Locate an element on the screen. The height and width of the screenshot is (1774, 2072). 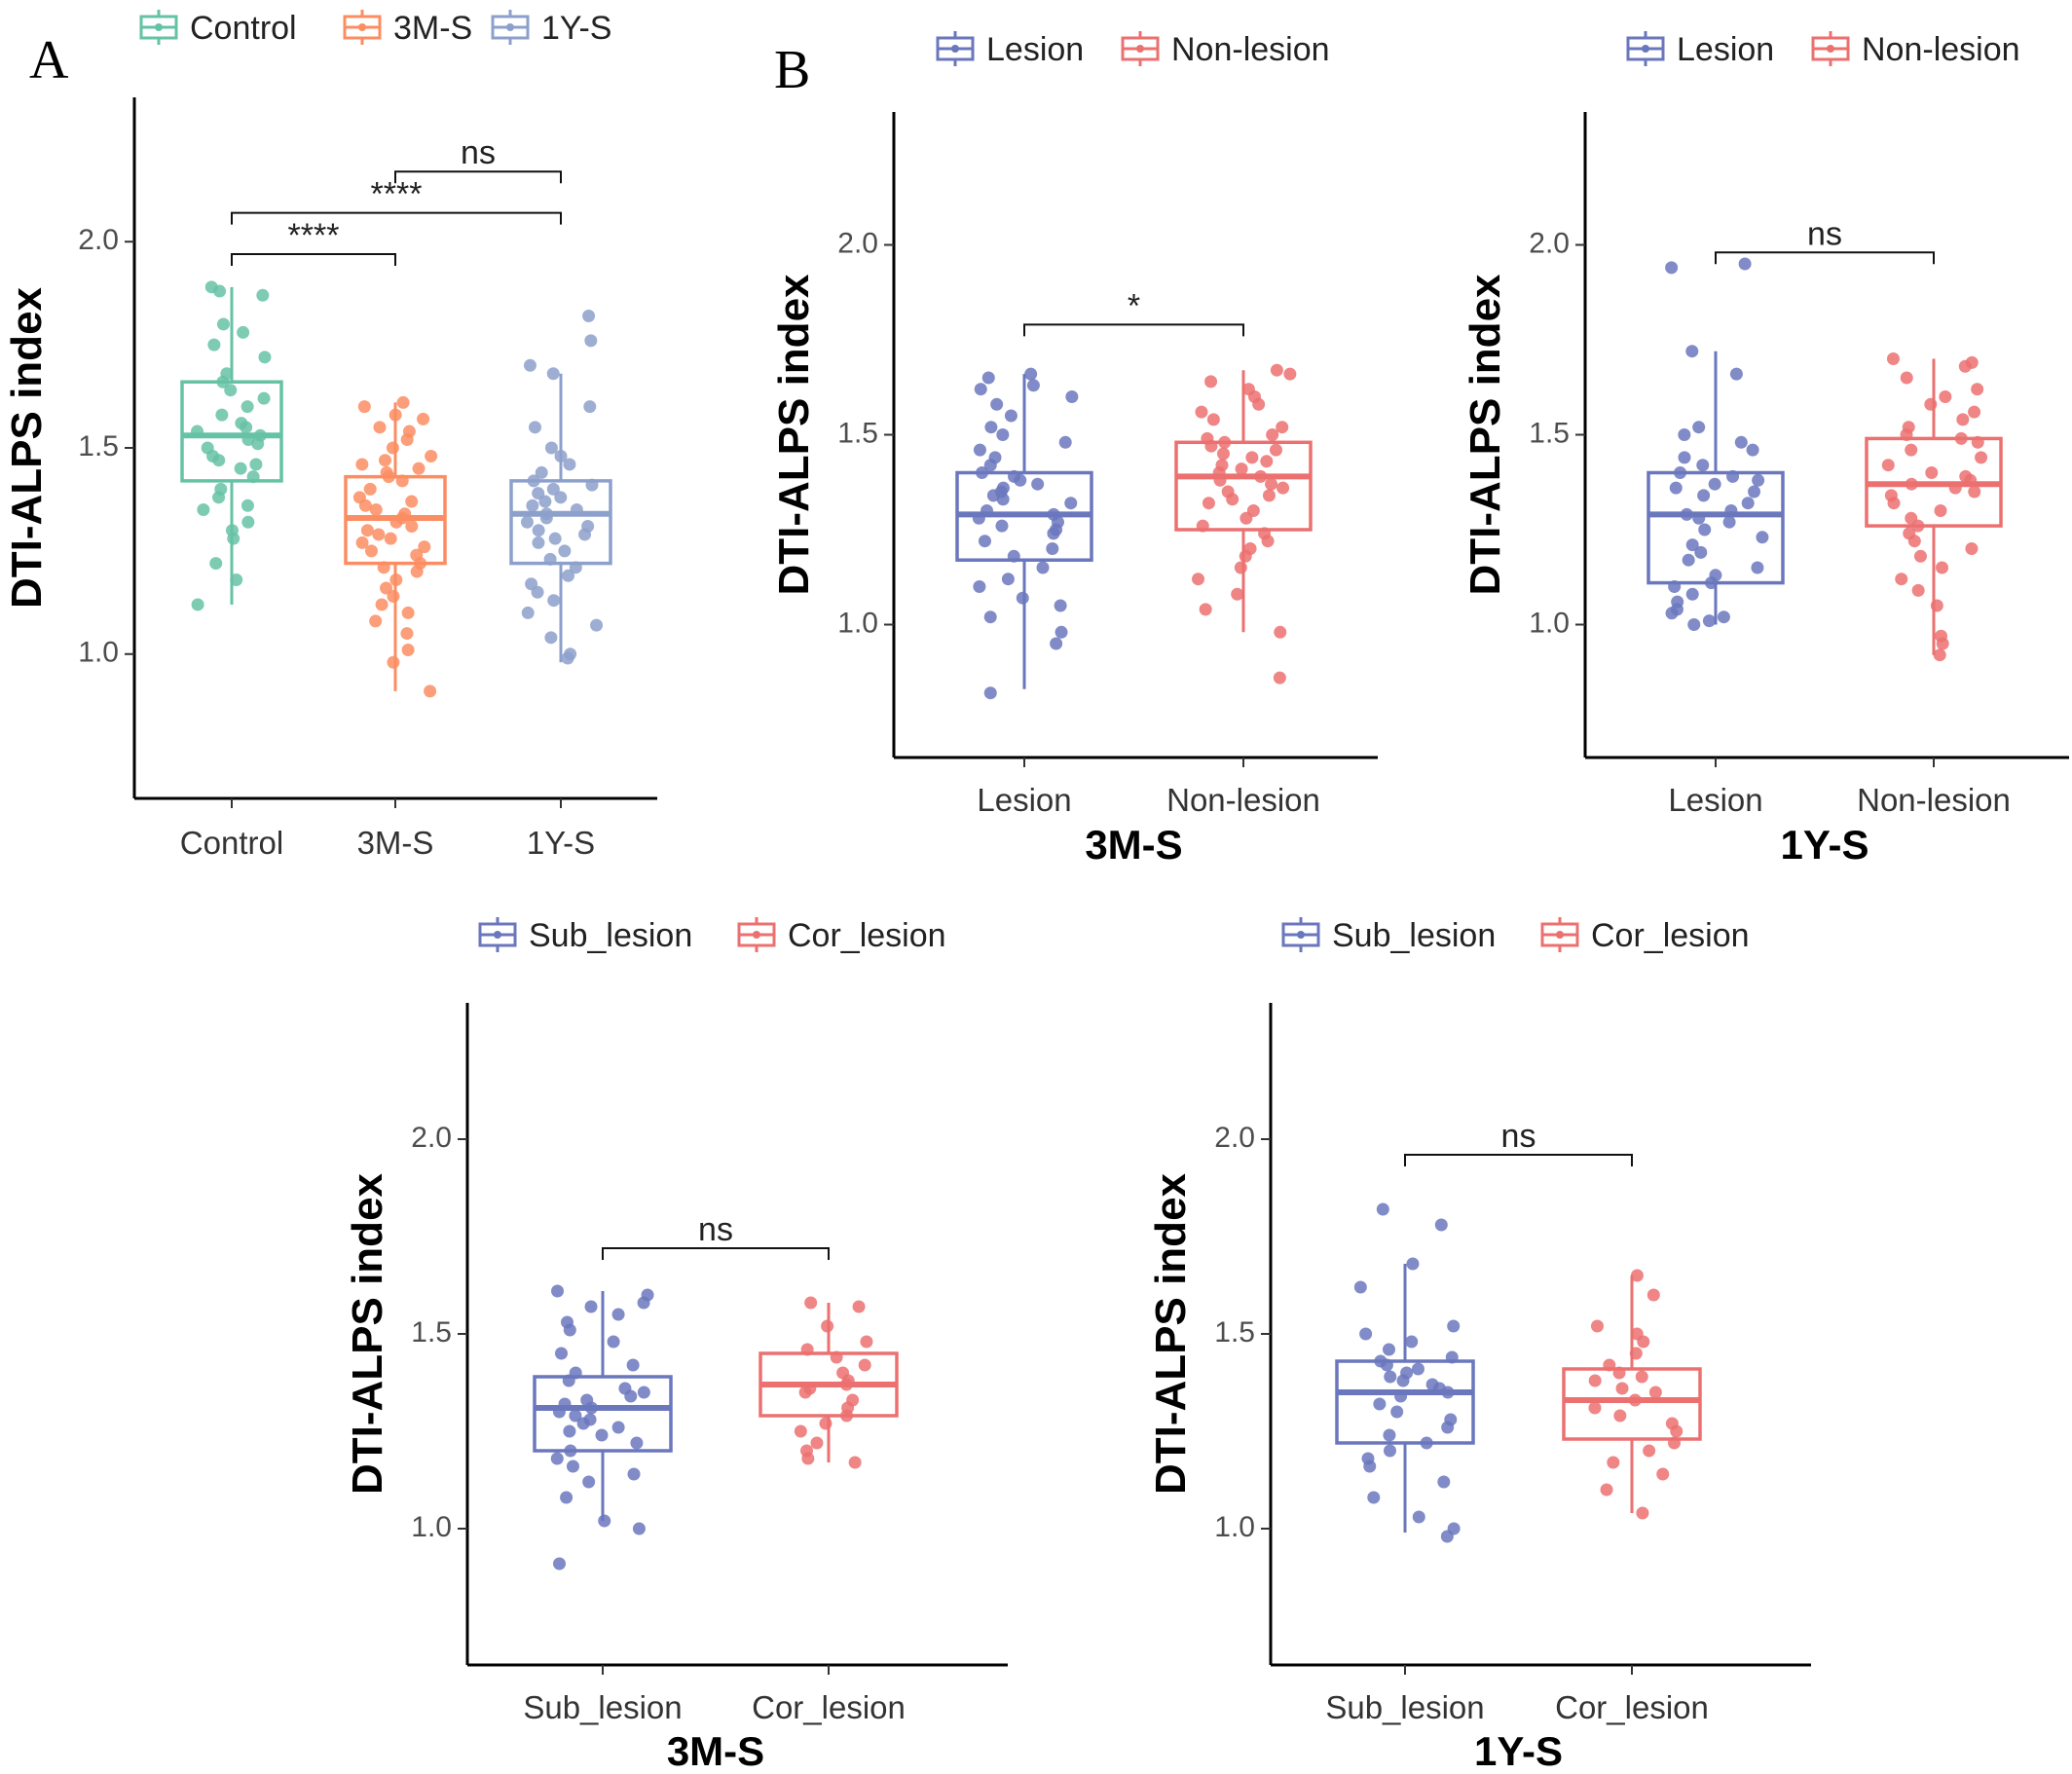
legend-label: Non-lesion is located at coordinates (1250, 49).